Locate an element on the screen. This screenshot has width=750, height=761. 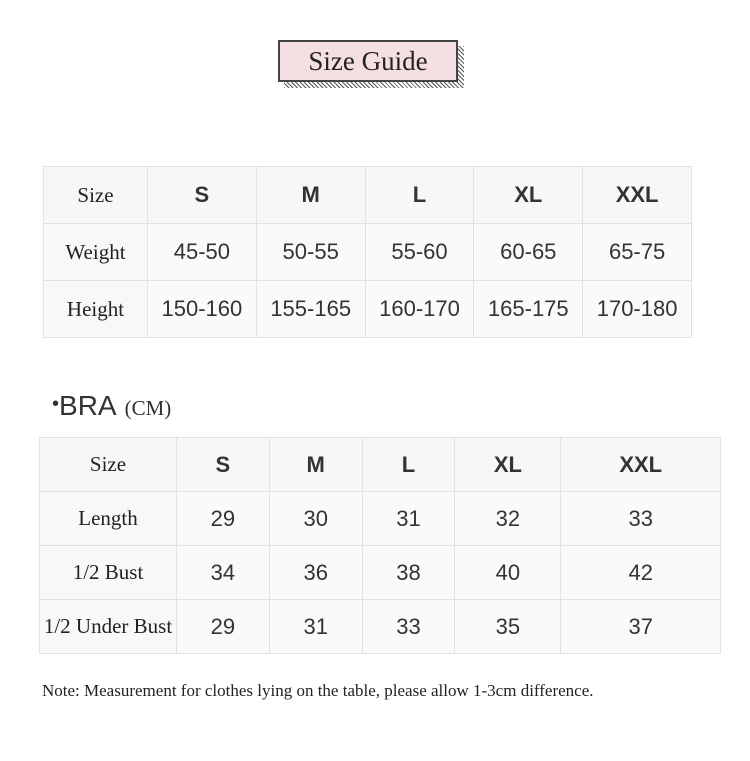
row-label: 1/2 Bust is located at coordinates (108, 572).